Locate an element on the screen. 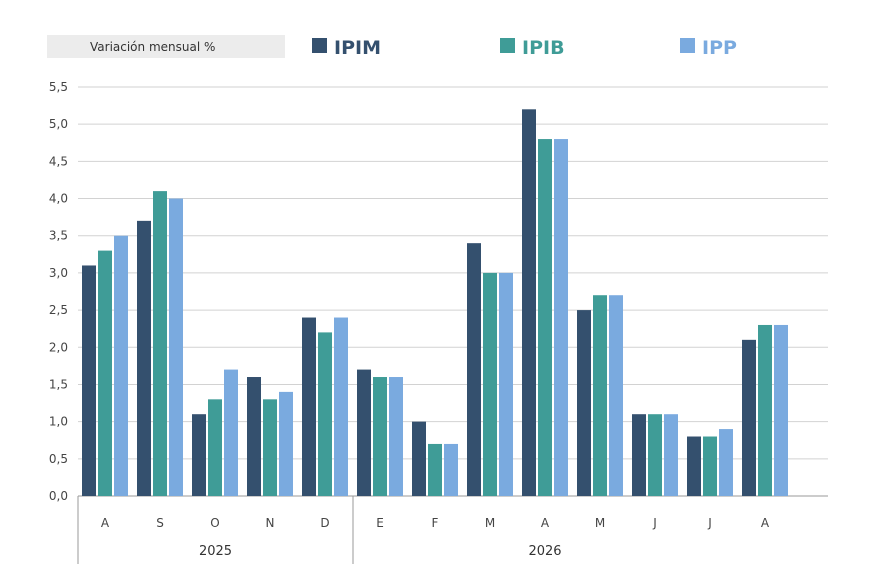 The width and height of the screenshot is (870, 580). legend-label-ipp: IPP is located at coordinates (719, 48).